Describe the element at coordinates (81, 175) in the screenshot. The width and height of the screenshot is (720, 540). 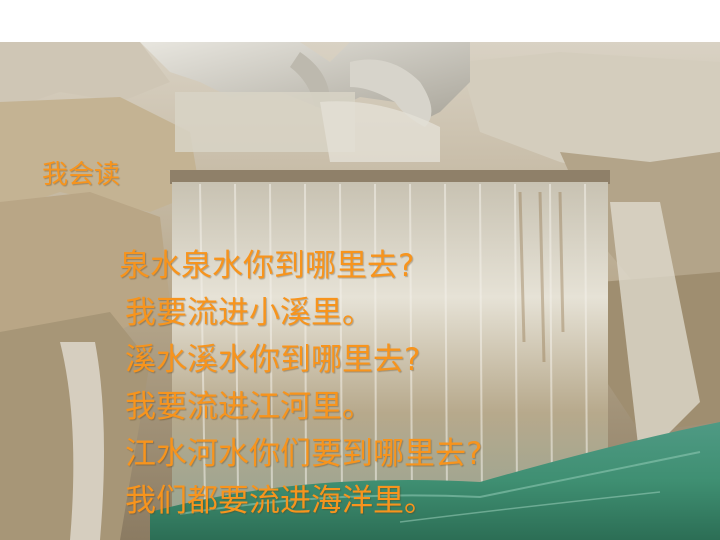
I see `heading-wo-hui-du: 我会读` at that location.